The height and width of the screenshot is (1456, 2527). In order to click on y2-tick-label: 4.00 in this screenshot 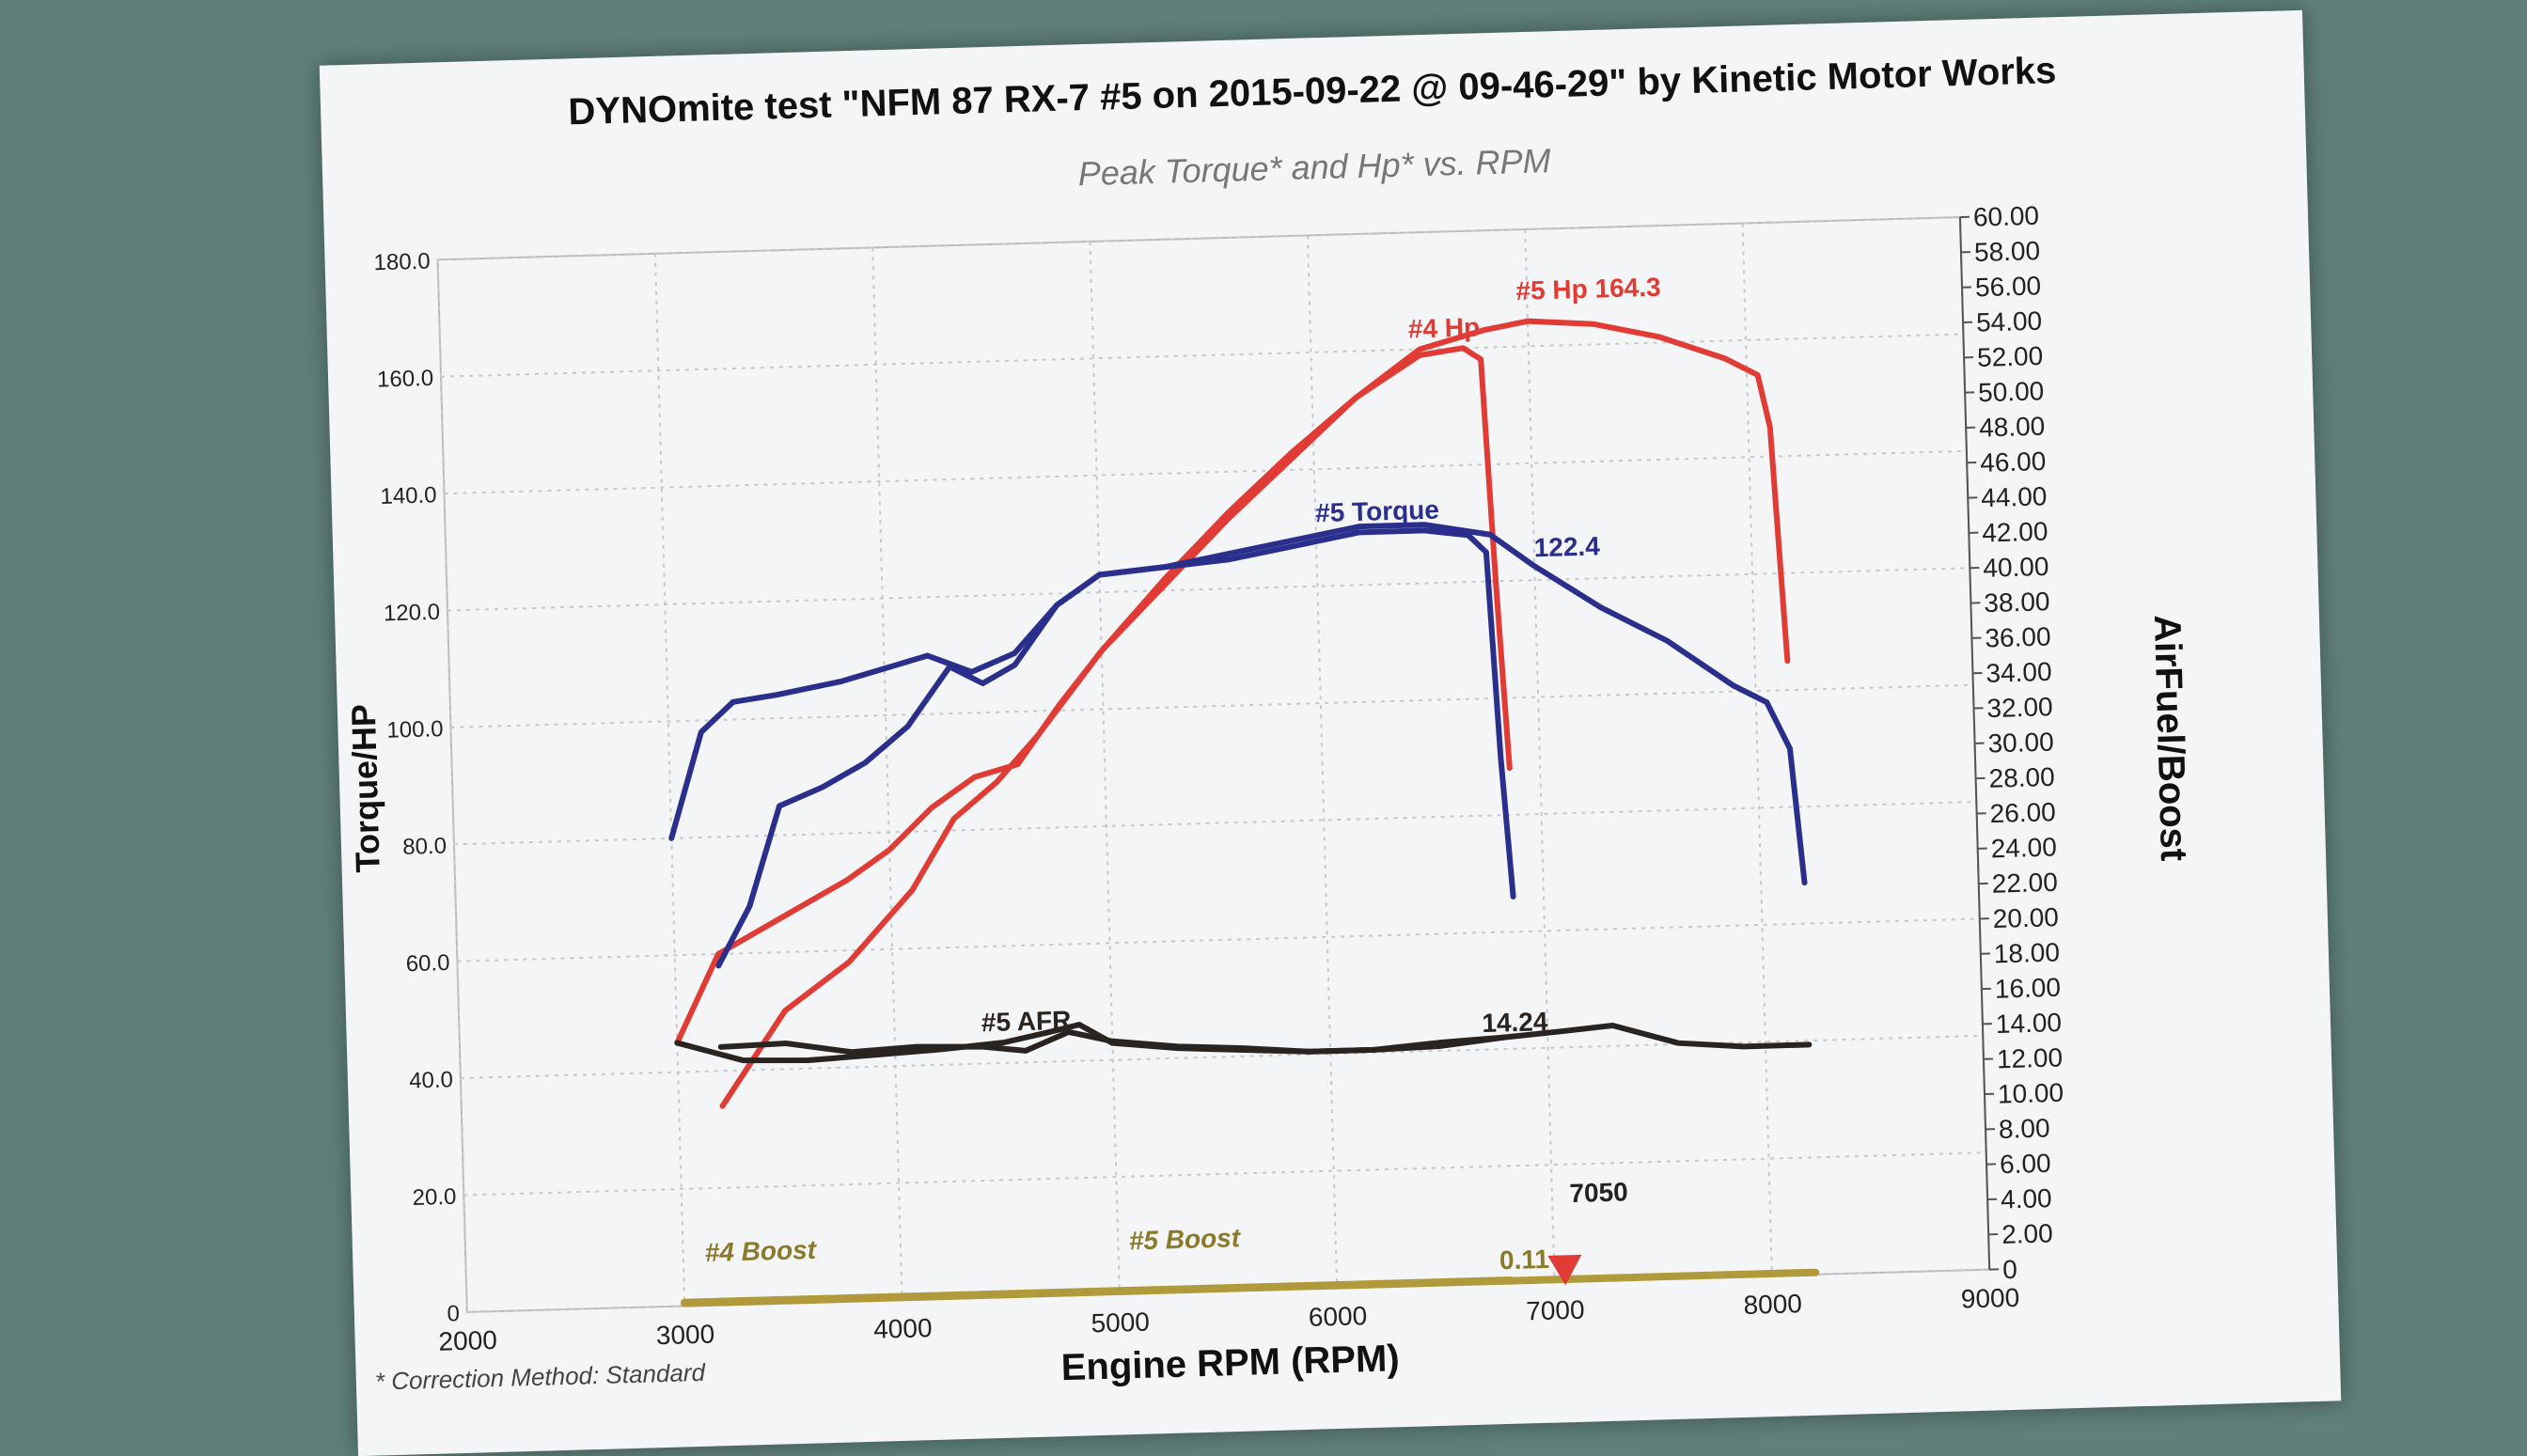, I will do `click(2026, 1198)`.